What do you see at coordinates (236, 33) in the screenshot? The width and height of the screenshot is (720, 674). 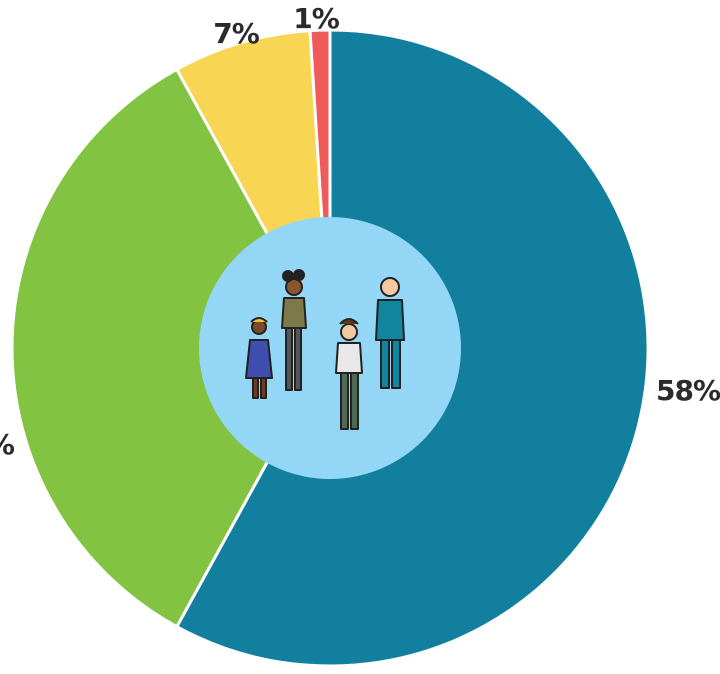 I see `value-label: 7%` at bounding box center [236, 33].